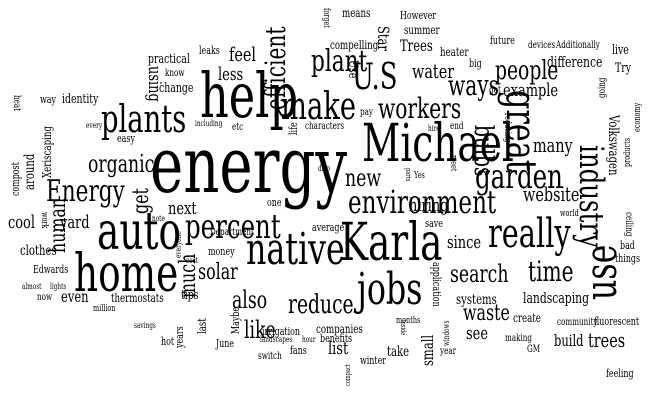 This screenshot has width=658, height=400. What do you see at coordinates (416, 45) in the screenshot?
I see `word-trees-cap: Trees` at bounding box center [416, 45].